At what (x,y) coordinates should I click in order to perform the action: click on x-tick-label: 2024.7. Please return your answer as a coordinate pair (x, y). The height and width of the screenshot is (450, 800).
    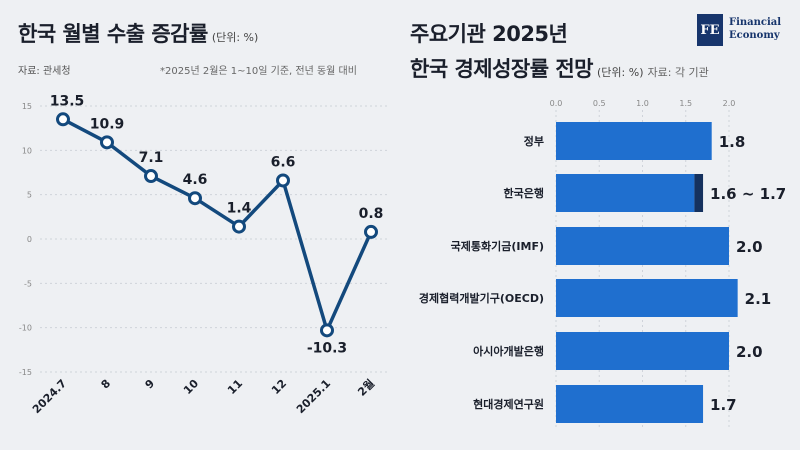
    Looking at the image, I should click on (49, 396).